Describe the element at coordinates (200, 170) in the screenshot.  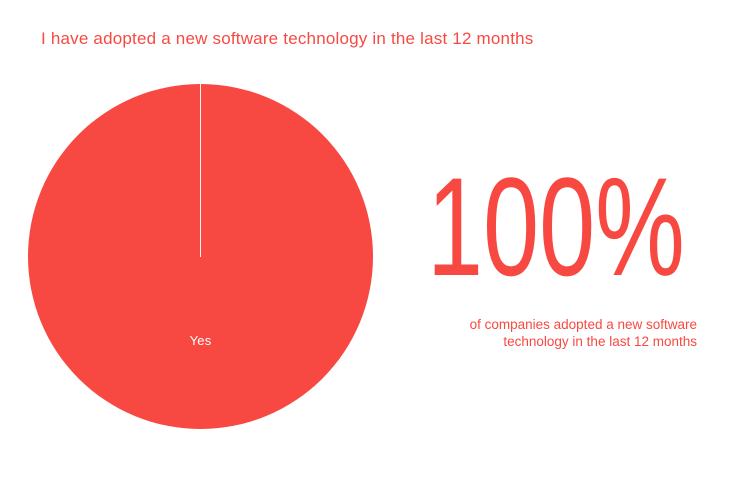
I see `pie-slice-divider` at that location.